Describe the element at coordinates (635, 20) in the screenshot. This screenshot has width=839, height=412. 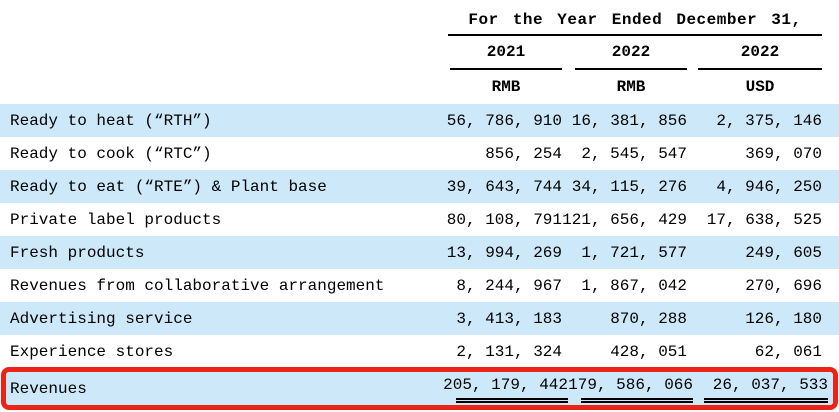
I see `period-header-label: For the Year Ended December 31,` at that location.